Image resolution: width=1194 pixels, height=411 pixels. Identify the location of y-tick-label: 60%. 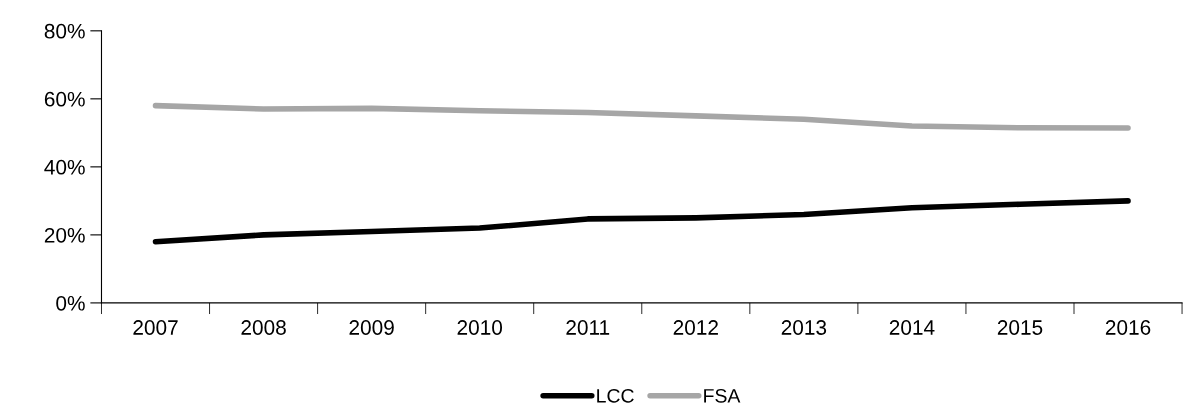
(64, 99).